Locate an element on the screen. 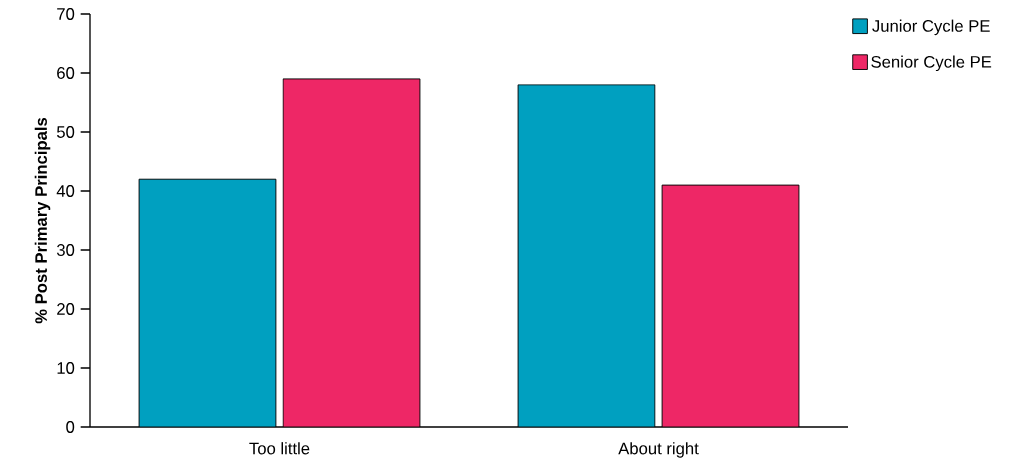 Image resolution: width=1014 pixels, height=469 pixels. y-tick-label: 30 is located at coordinates (65, 250).